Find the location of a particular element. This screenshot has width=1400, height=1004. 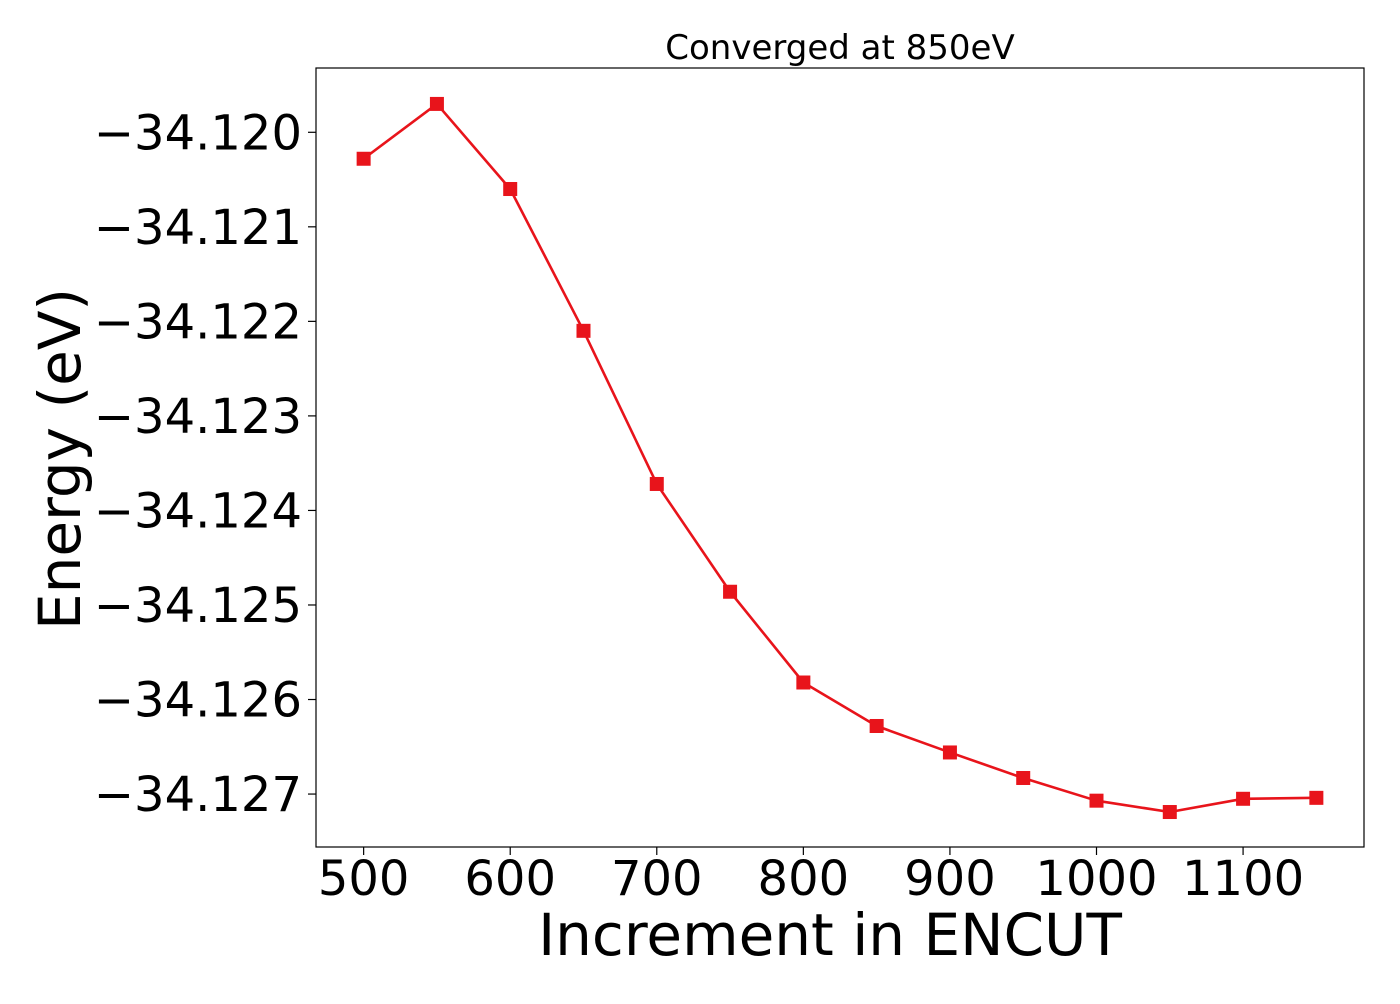

y-tick-label: −34.127 is located at coordinates (198, 795).